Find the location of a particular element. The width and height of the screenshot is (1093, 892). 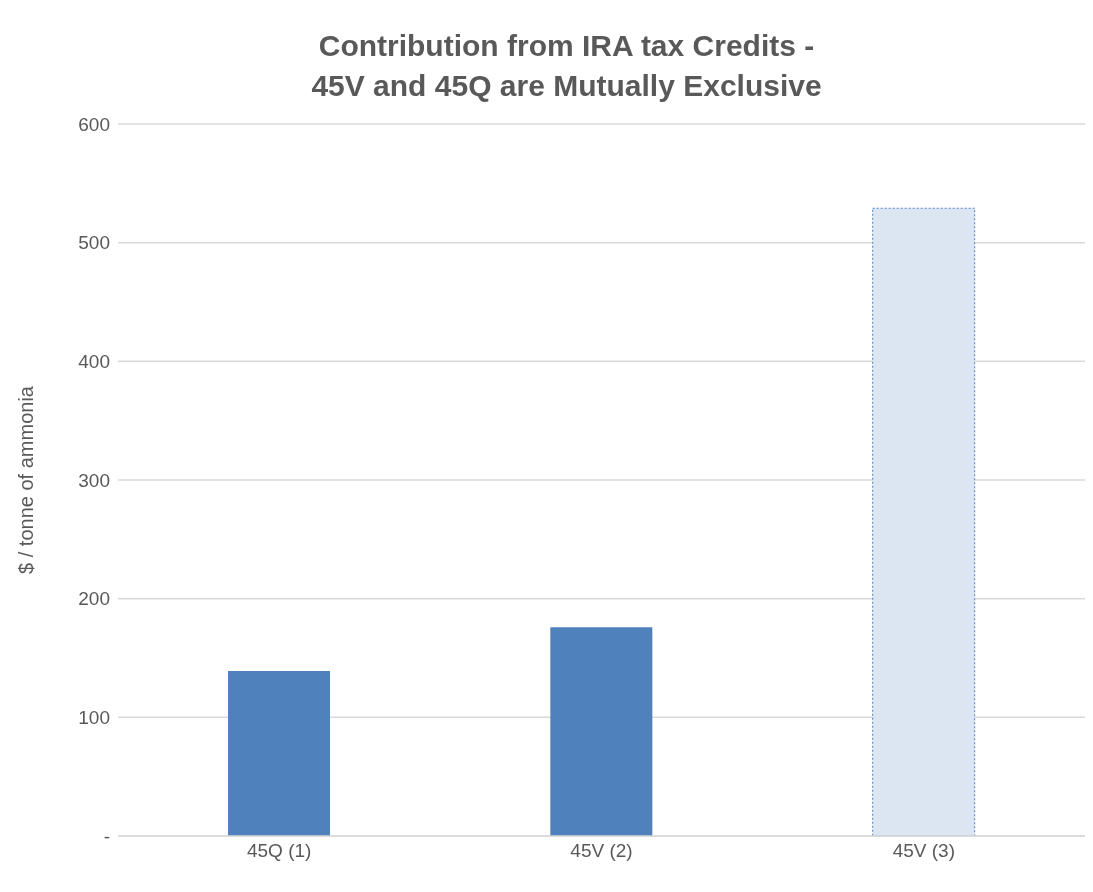

y-tick-label: 100 is located at coordinates (94, 718).